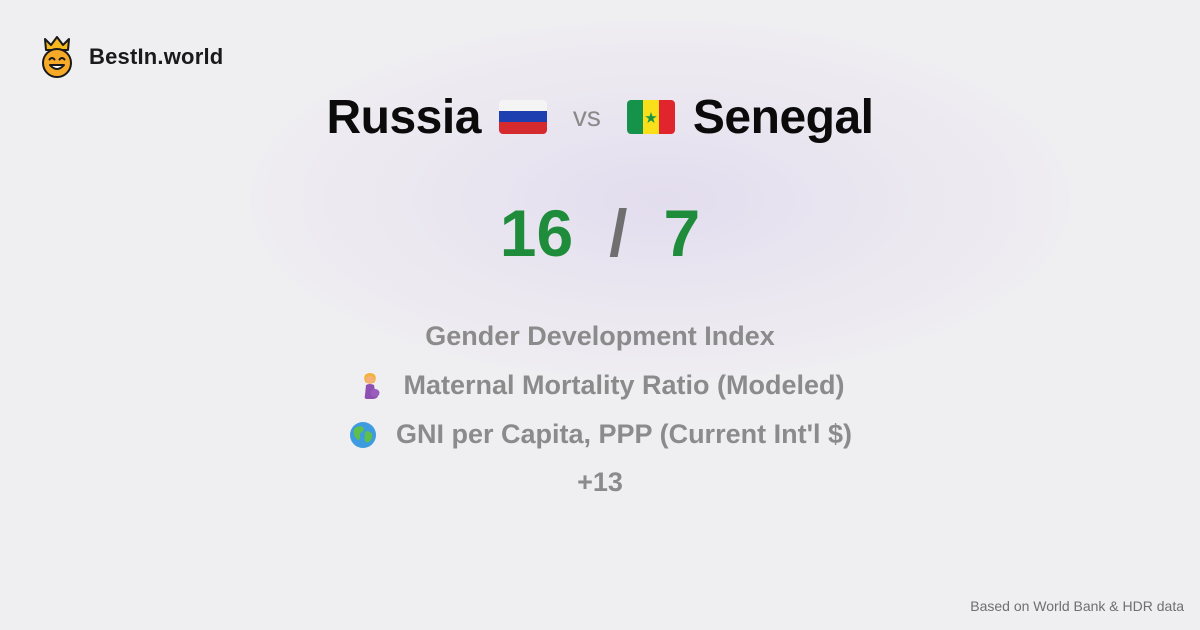 The height and width of the screenshot is (630, 1200). Describe the element at coordinates (404, 117) in the screenshot. I see `left-country-name: Russia` at that location.